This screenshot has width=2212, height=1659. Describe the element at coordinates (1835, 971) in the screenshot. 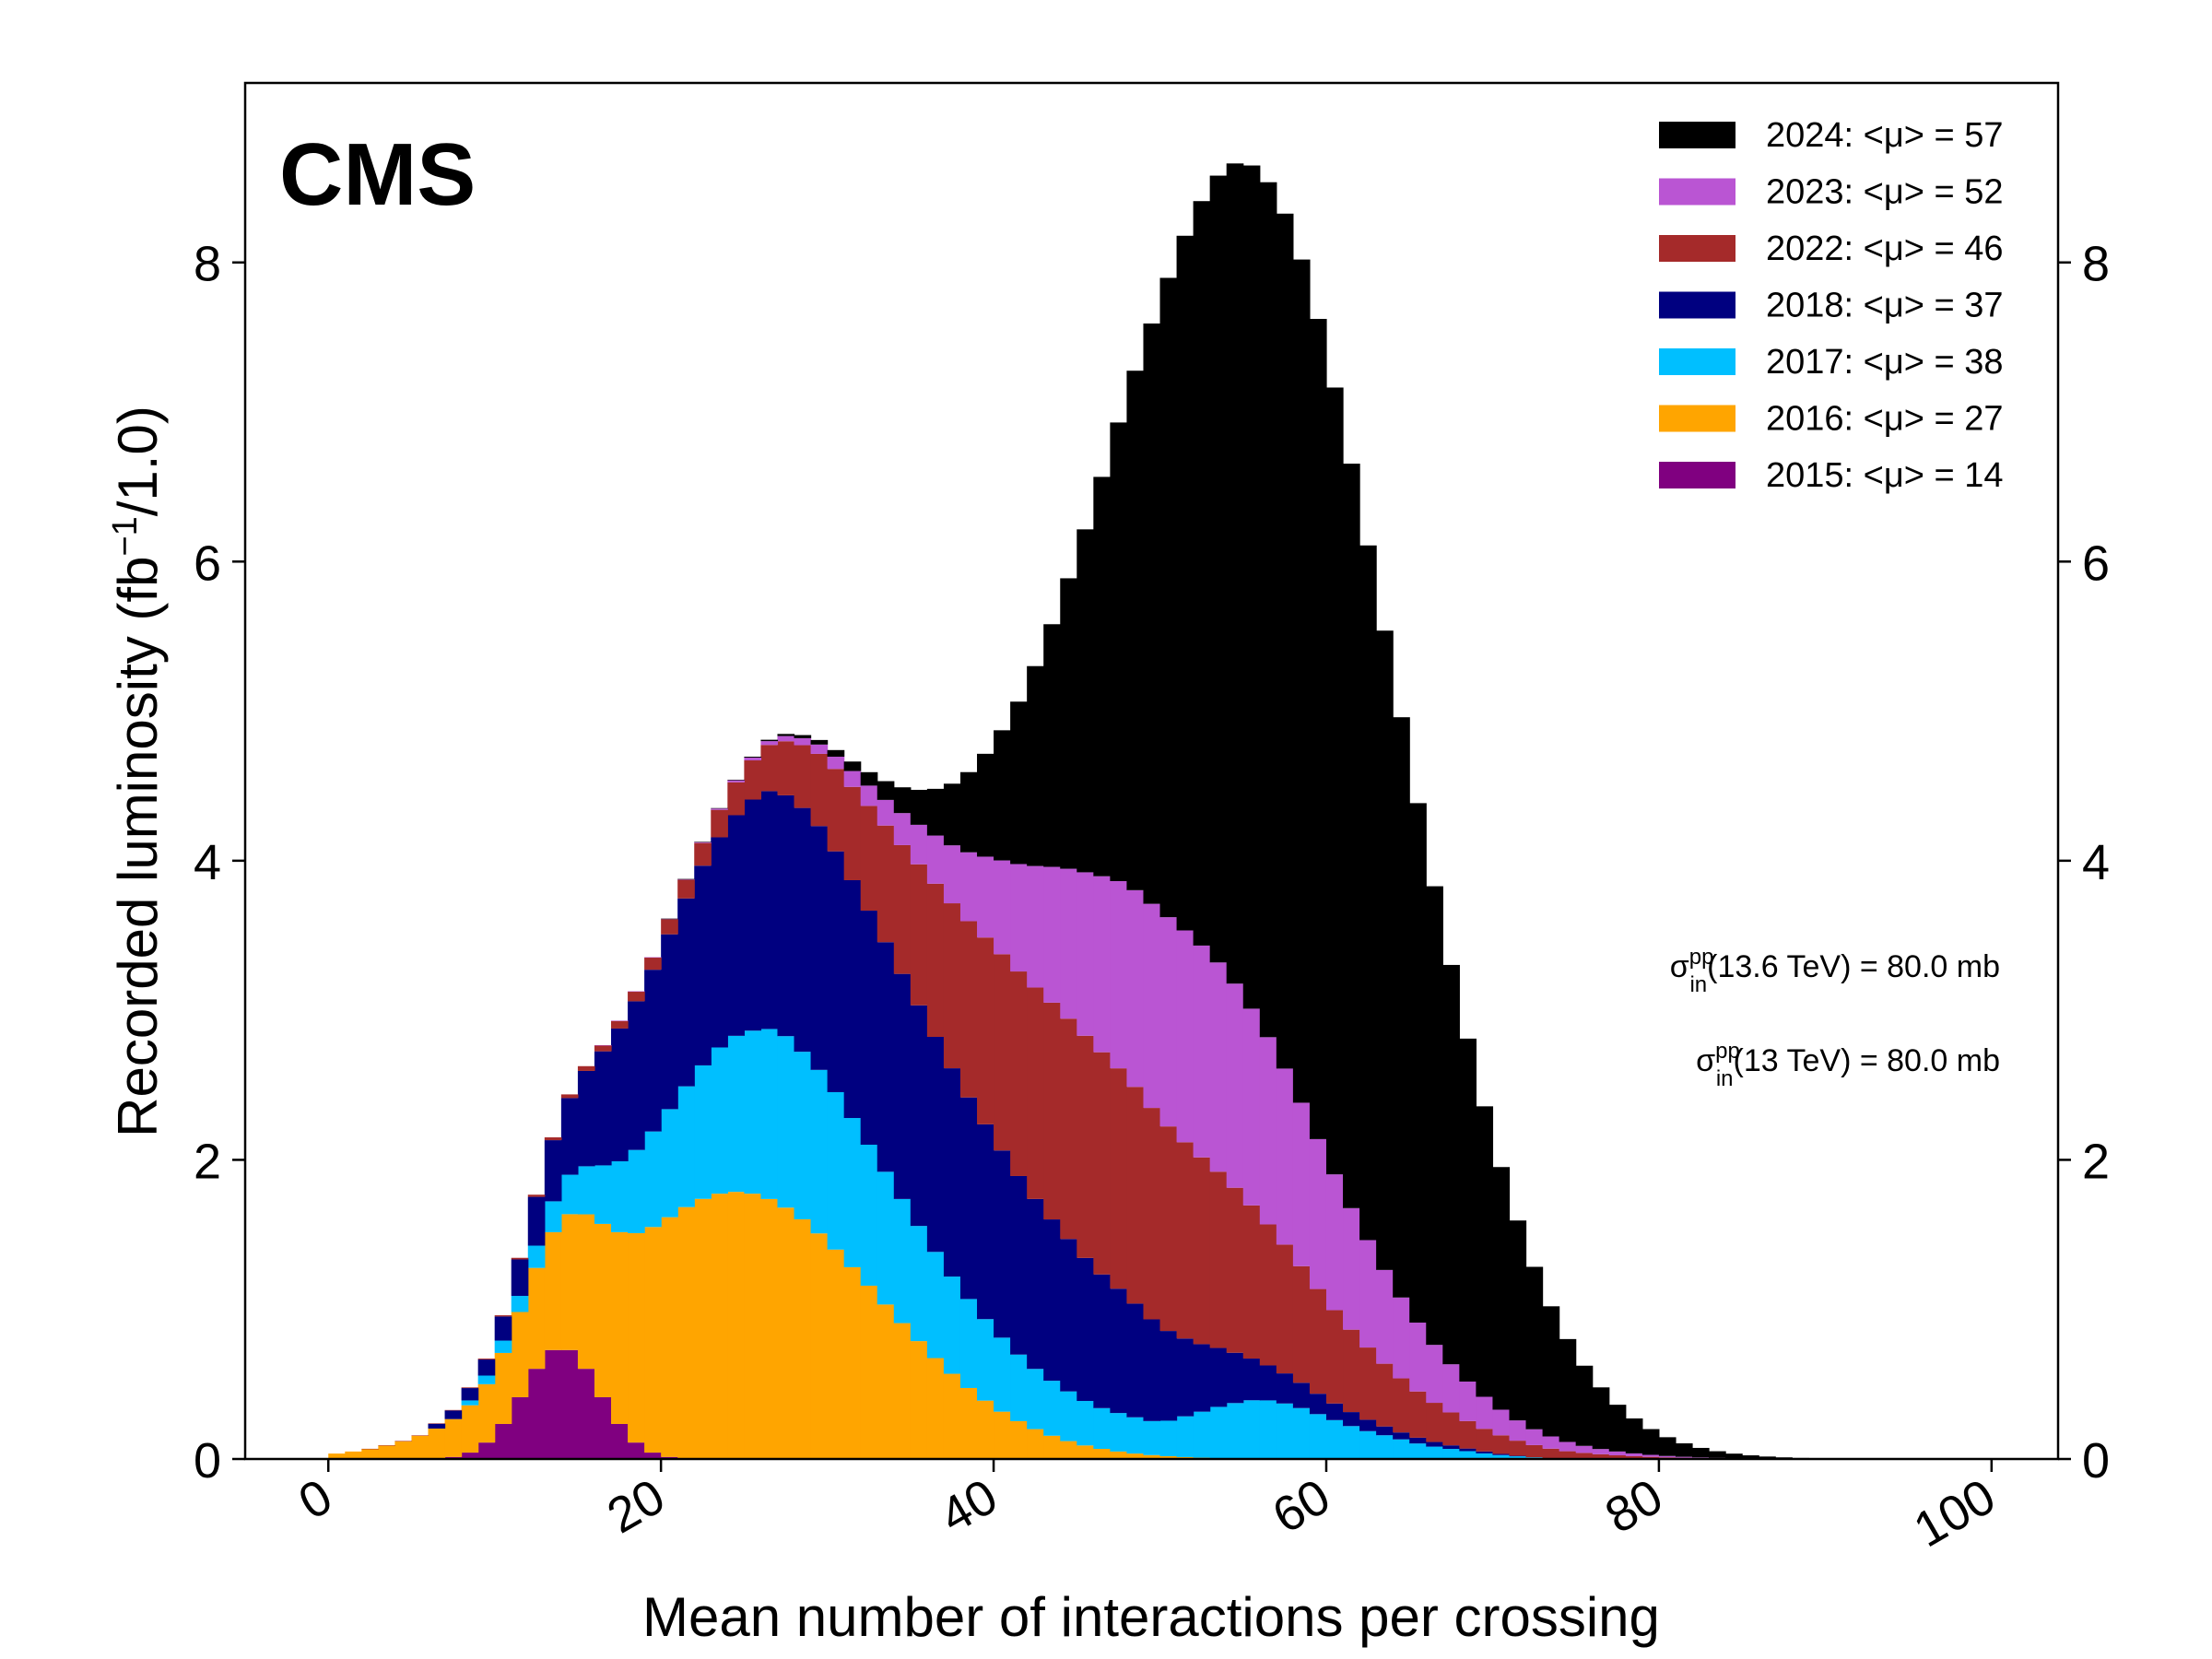

I see `annotation-13p6: σpp in(13.6 TeV) = 80.0 mb` at that location.